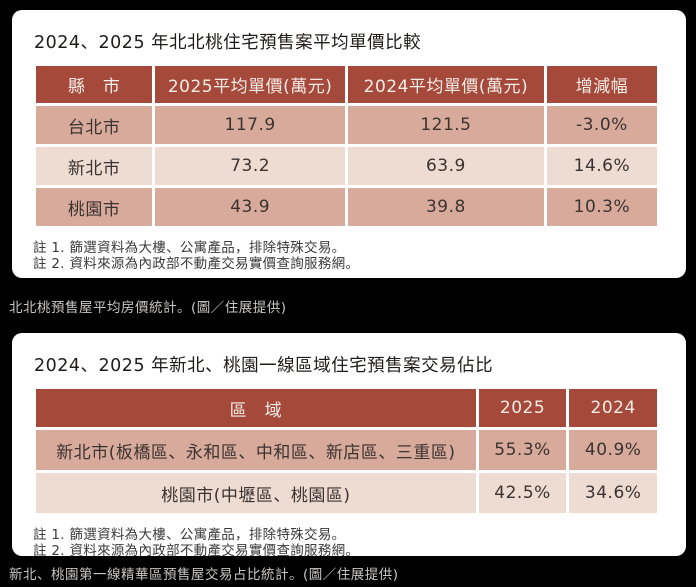  I want to click on table-row-newtaipei: 新北市 73.2 63.9 14.6%, so click(346, 166).